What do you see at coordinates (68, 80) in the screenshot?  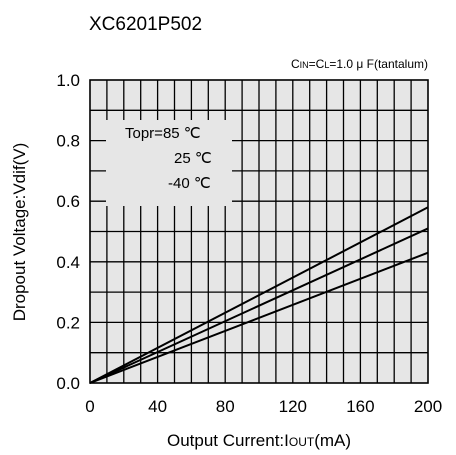 I see `y-tick-label: 1.0` at bounding box center [68, 80].